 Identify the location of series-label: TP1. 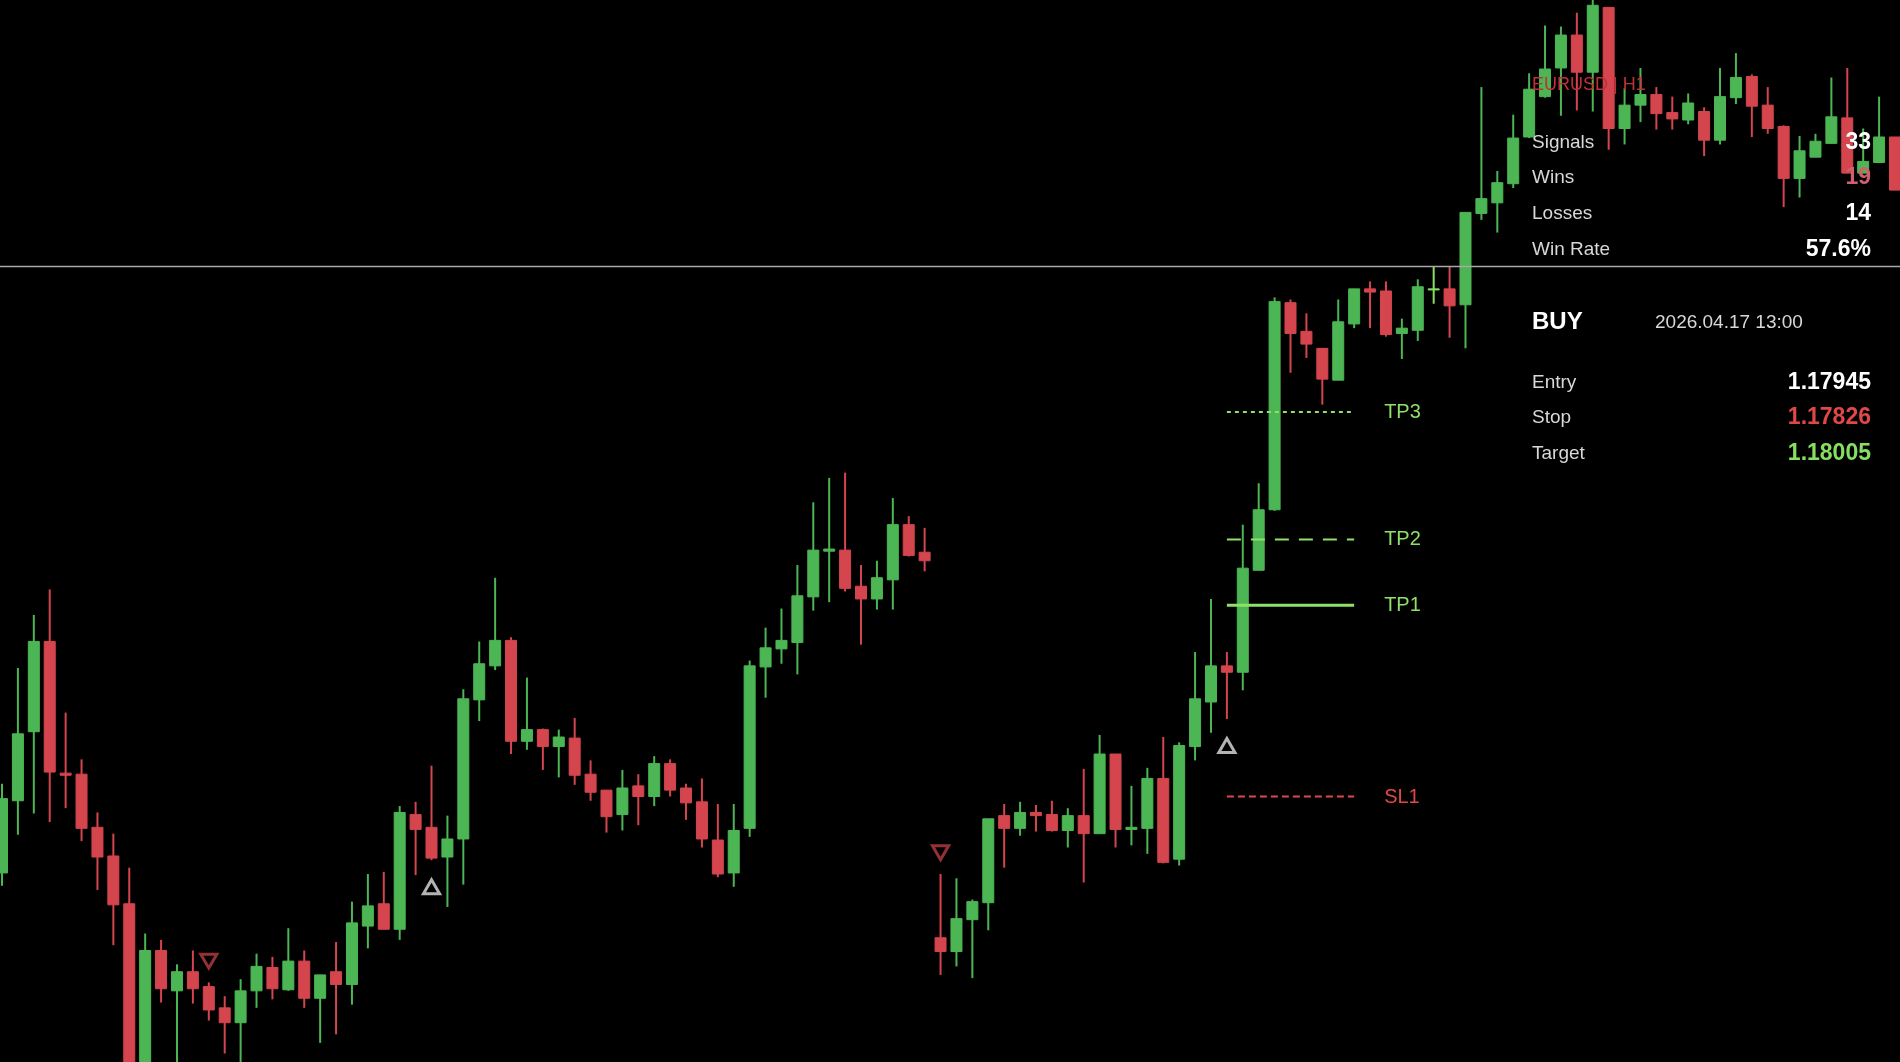
(1402, 604).